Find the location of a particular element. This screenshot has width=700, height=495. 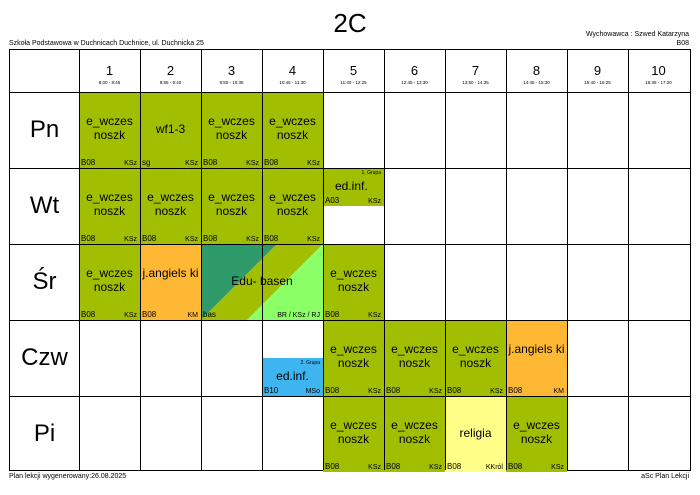

group-label: 1. Grupa is located at coordinates (371, 173).